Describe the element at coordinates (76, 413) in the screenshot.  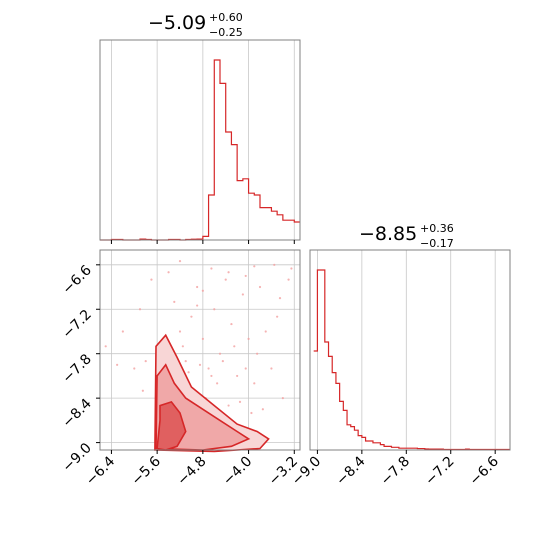
I see `y-tick-label: −8.4` at that location.